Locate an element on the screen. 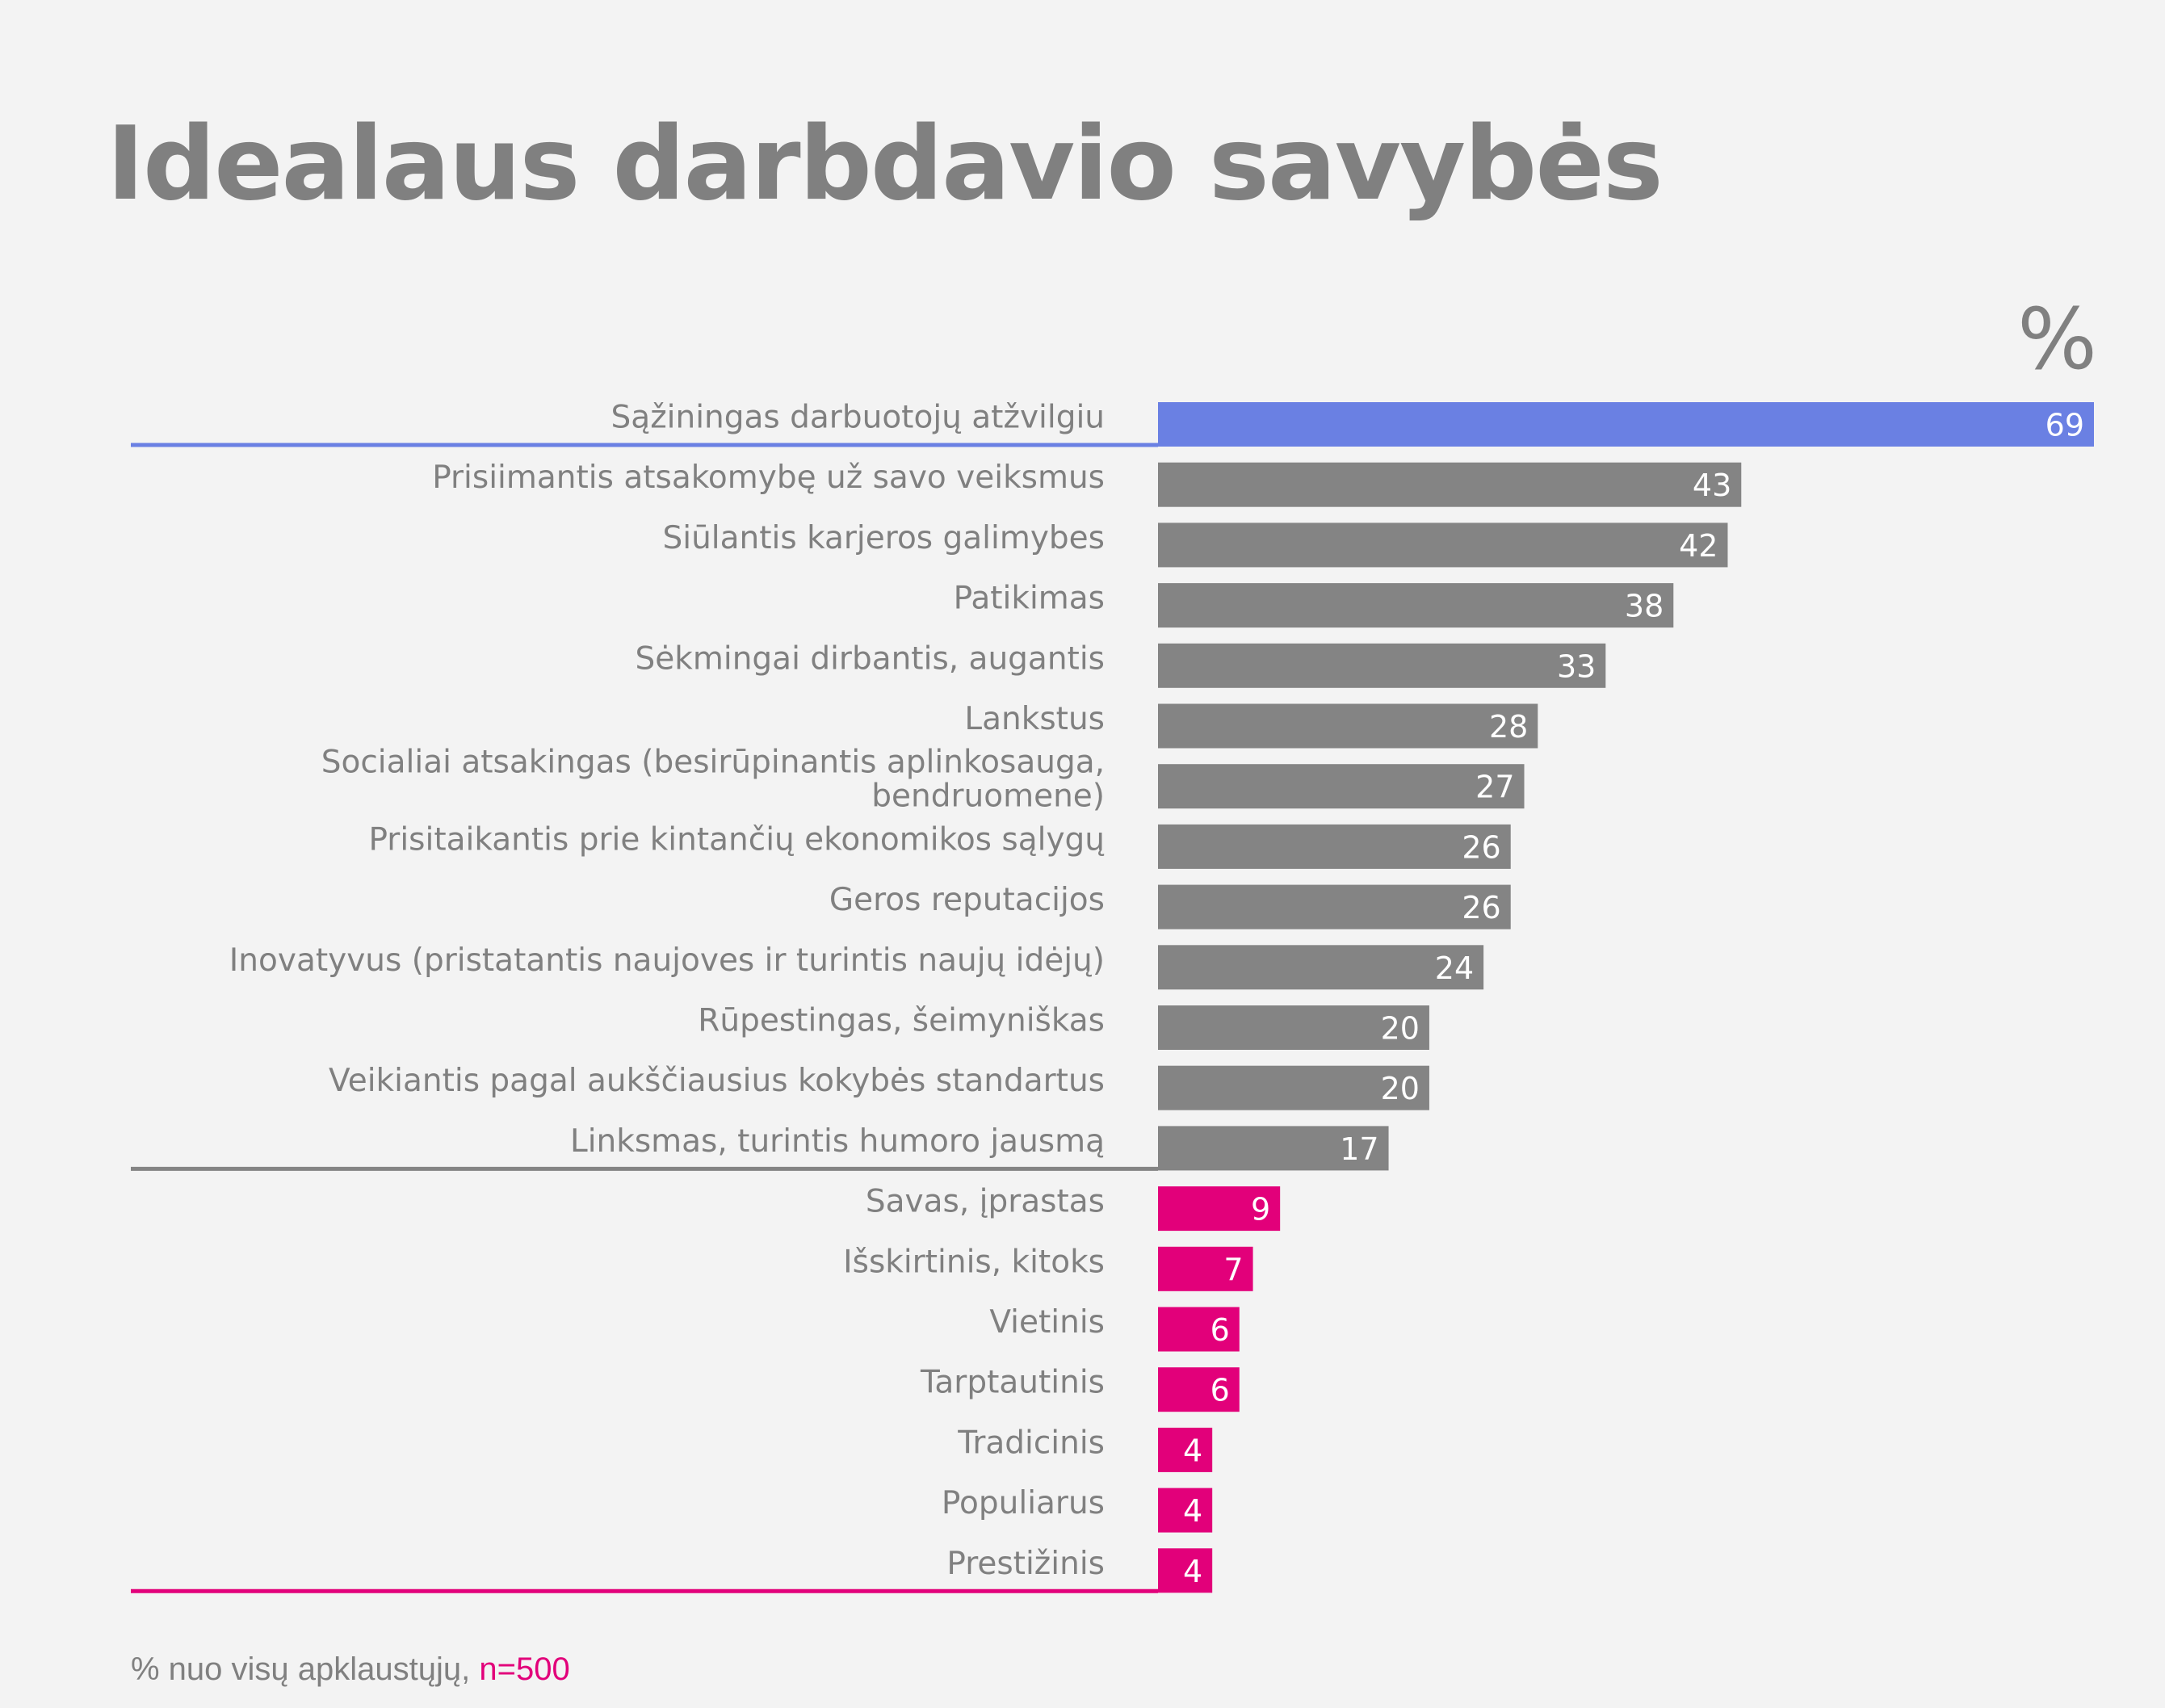  bar-value-label: 7 is located at coordinates (1233, 1270).